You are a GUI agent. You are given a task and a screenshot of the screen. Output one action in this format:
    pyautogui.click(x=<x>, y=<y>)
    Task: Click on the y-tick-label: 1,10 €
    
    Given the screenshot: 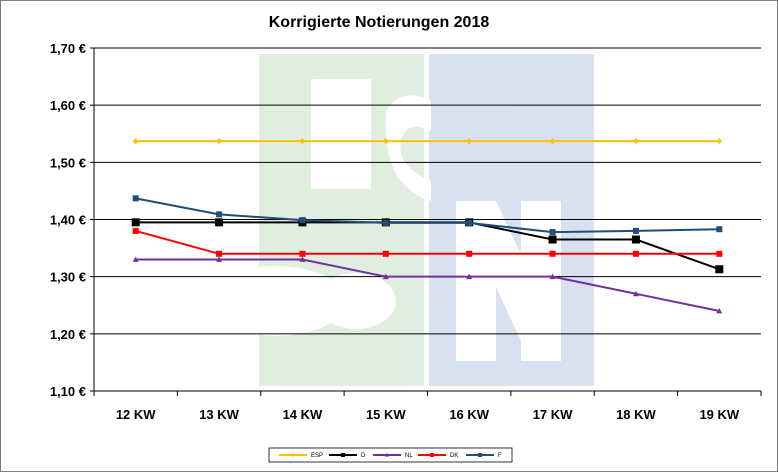 What is the action you would take?
    pyautogui.click(x=68, y=391)
    